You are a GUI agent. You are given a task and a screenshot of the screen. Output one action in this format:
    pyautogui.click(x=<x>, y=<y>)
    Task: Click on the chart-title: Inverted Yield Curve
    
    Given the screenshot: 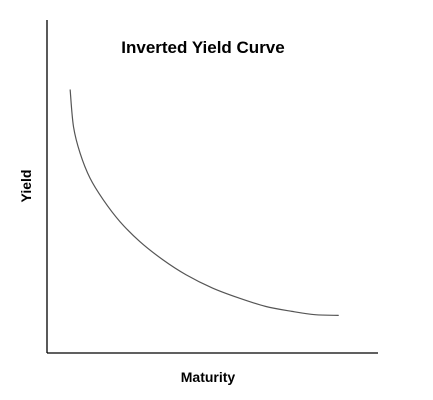 What is the action you would take?
    pyautogui.click(x=202, y=47)
    